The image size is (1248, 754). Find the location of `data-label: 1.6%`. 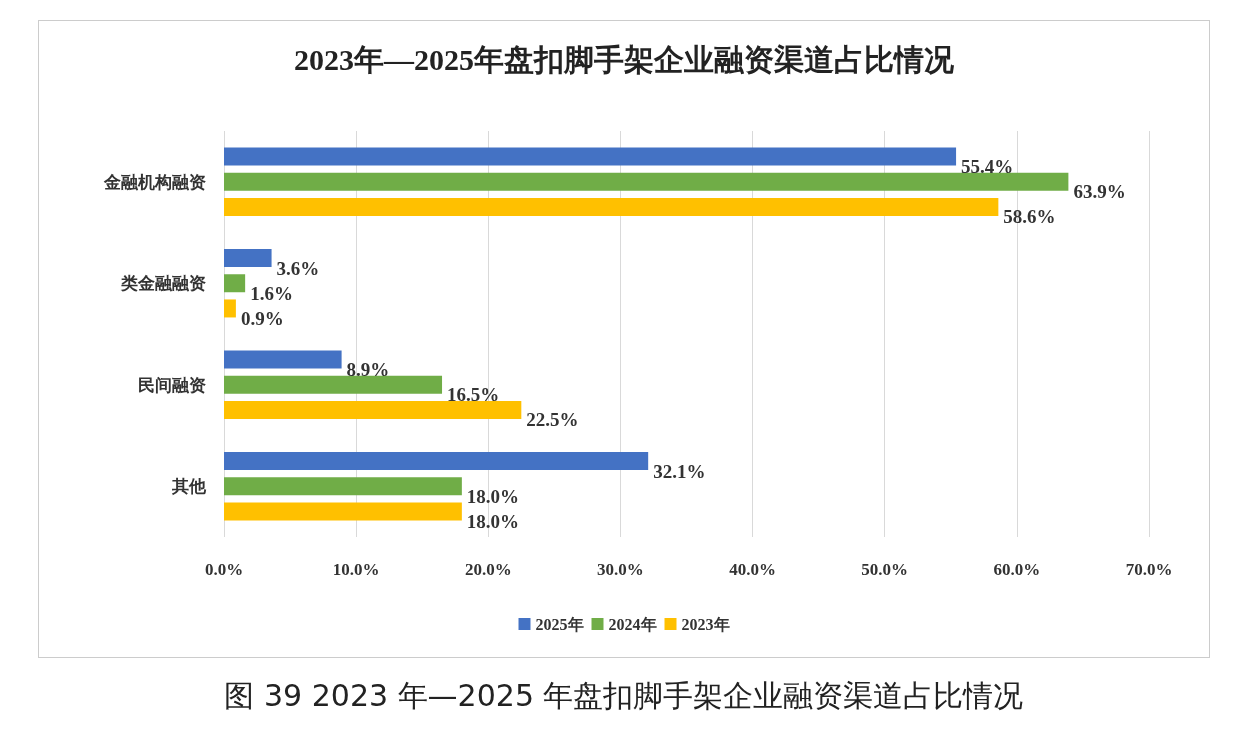

data-label: 1.6% is located at coordinates (271, 293).